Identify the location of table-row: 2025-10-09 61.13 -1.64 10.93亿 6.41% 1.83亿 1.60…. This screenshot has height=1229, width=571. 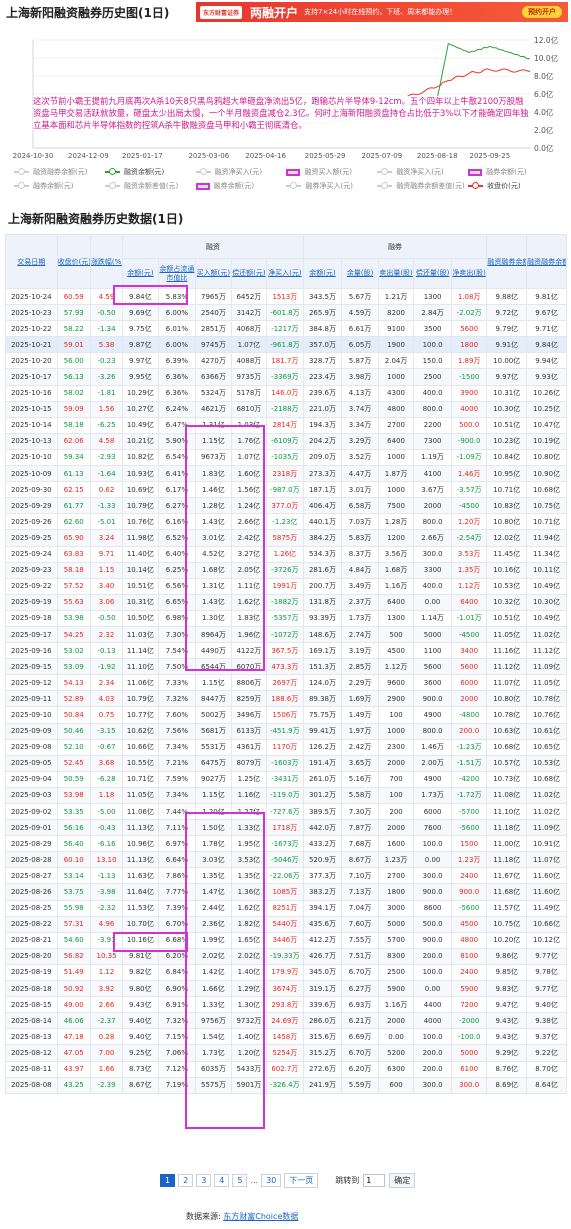
(286, 474).